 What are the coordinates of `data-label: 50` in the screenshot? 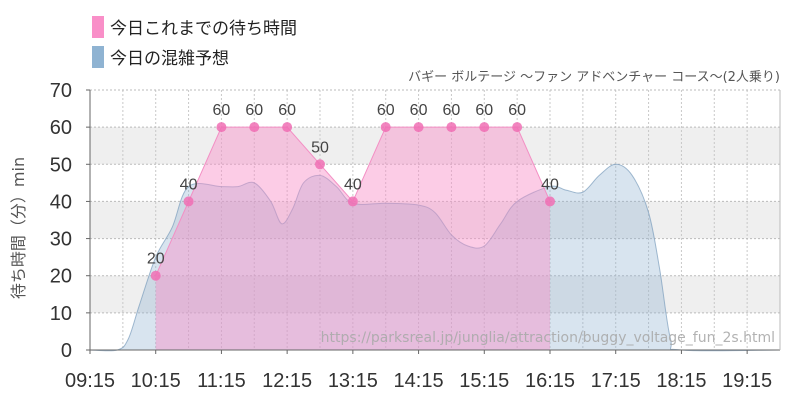 It's located at (320, 147).